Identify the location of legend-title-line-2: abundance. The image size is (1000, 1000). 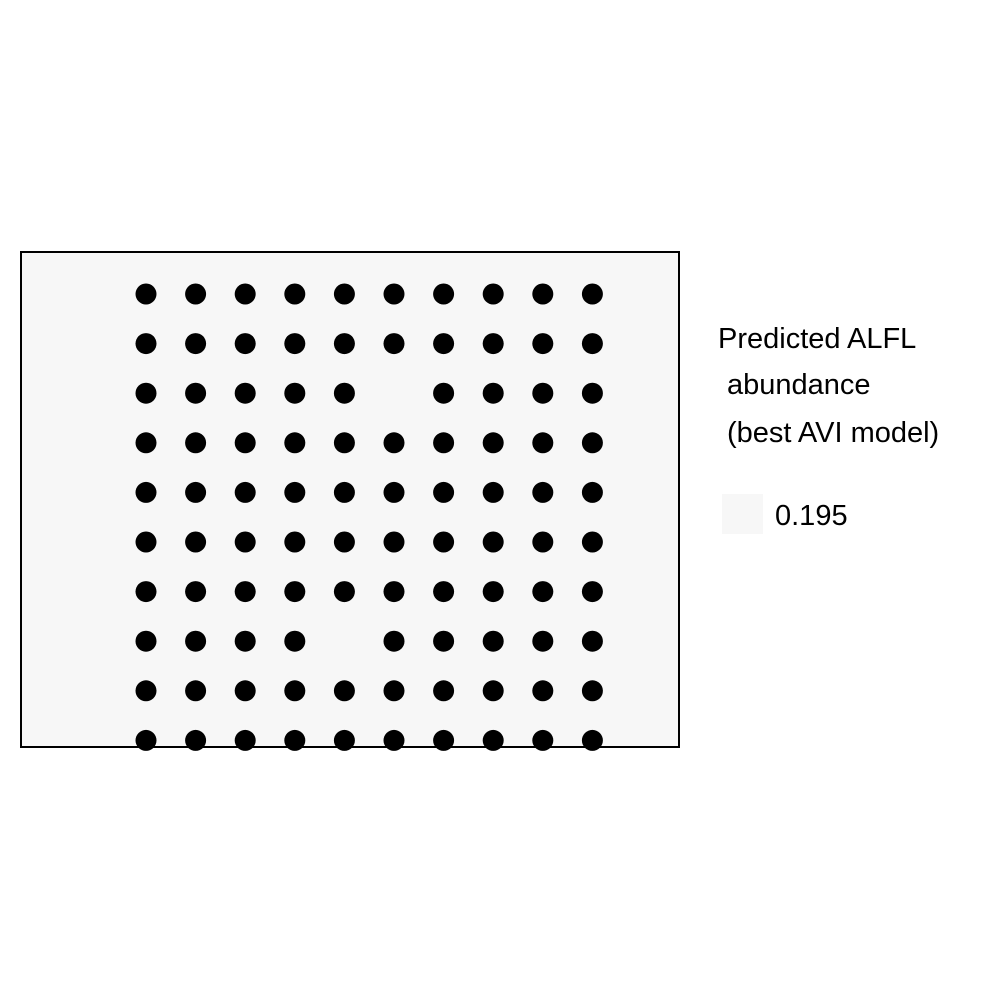
(799, 385).